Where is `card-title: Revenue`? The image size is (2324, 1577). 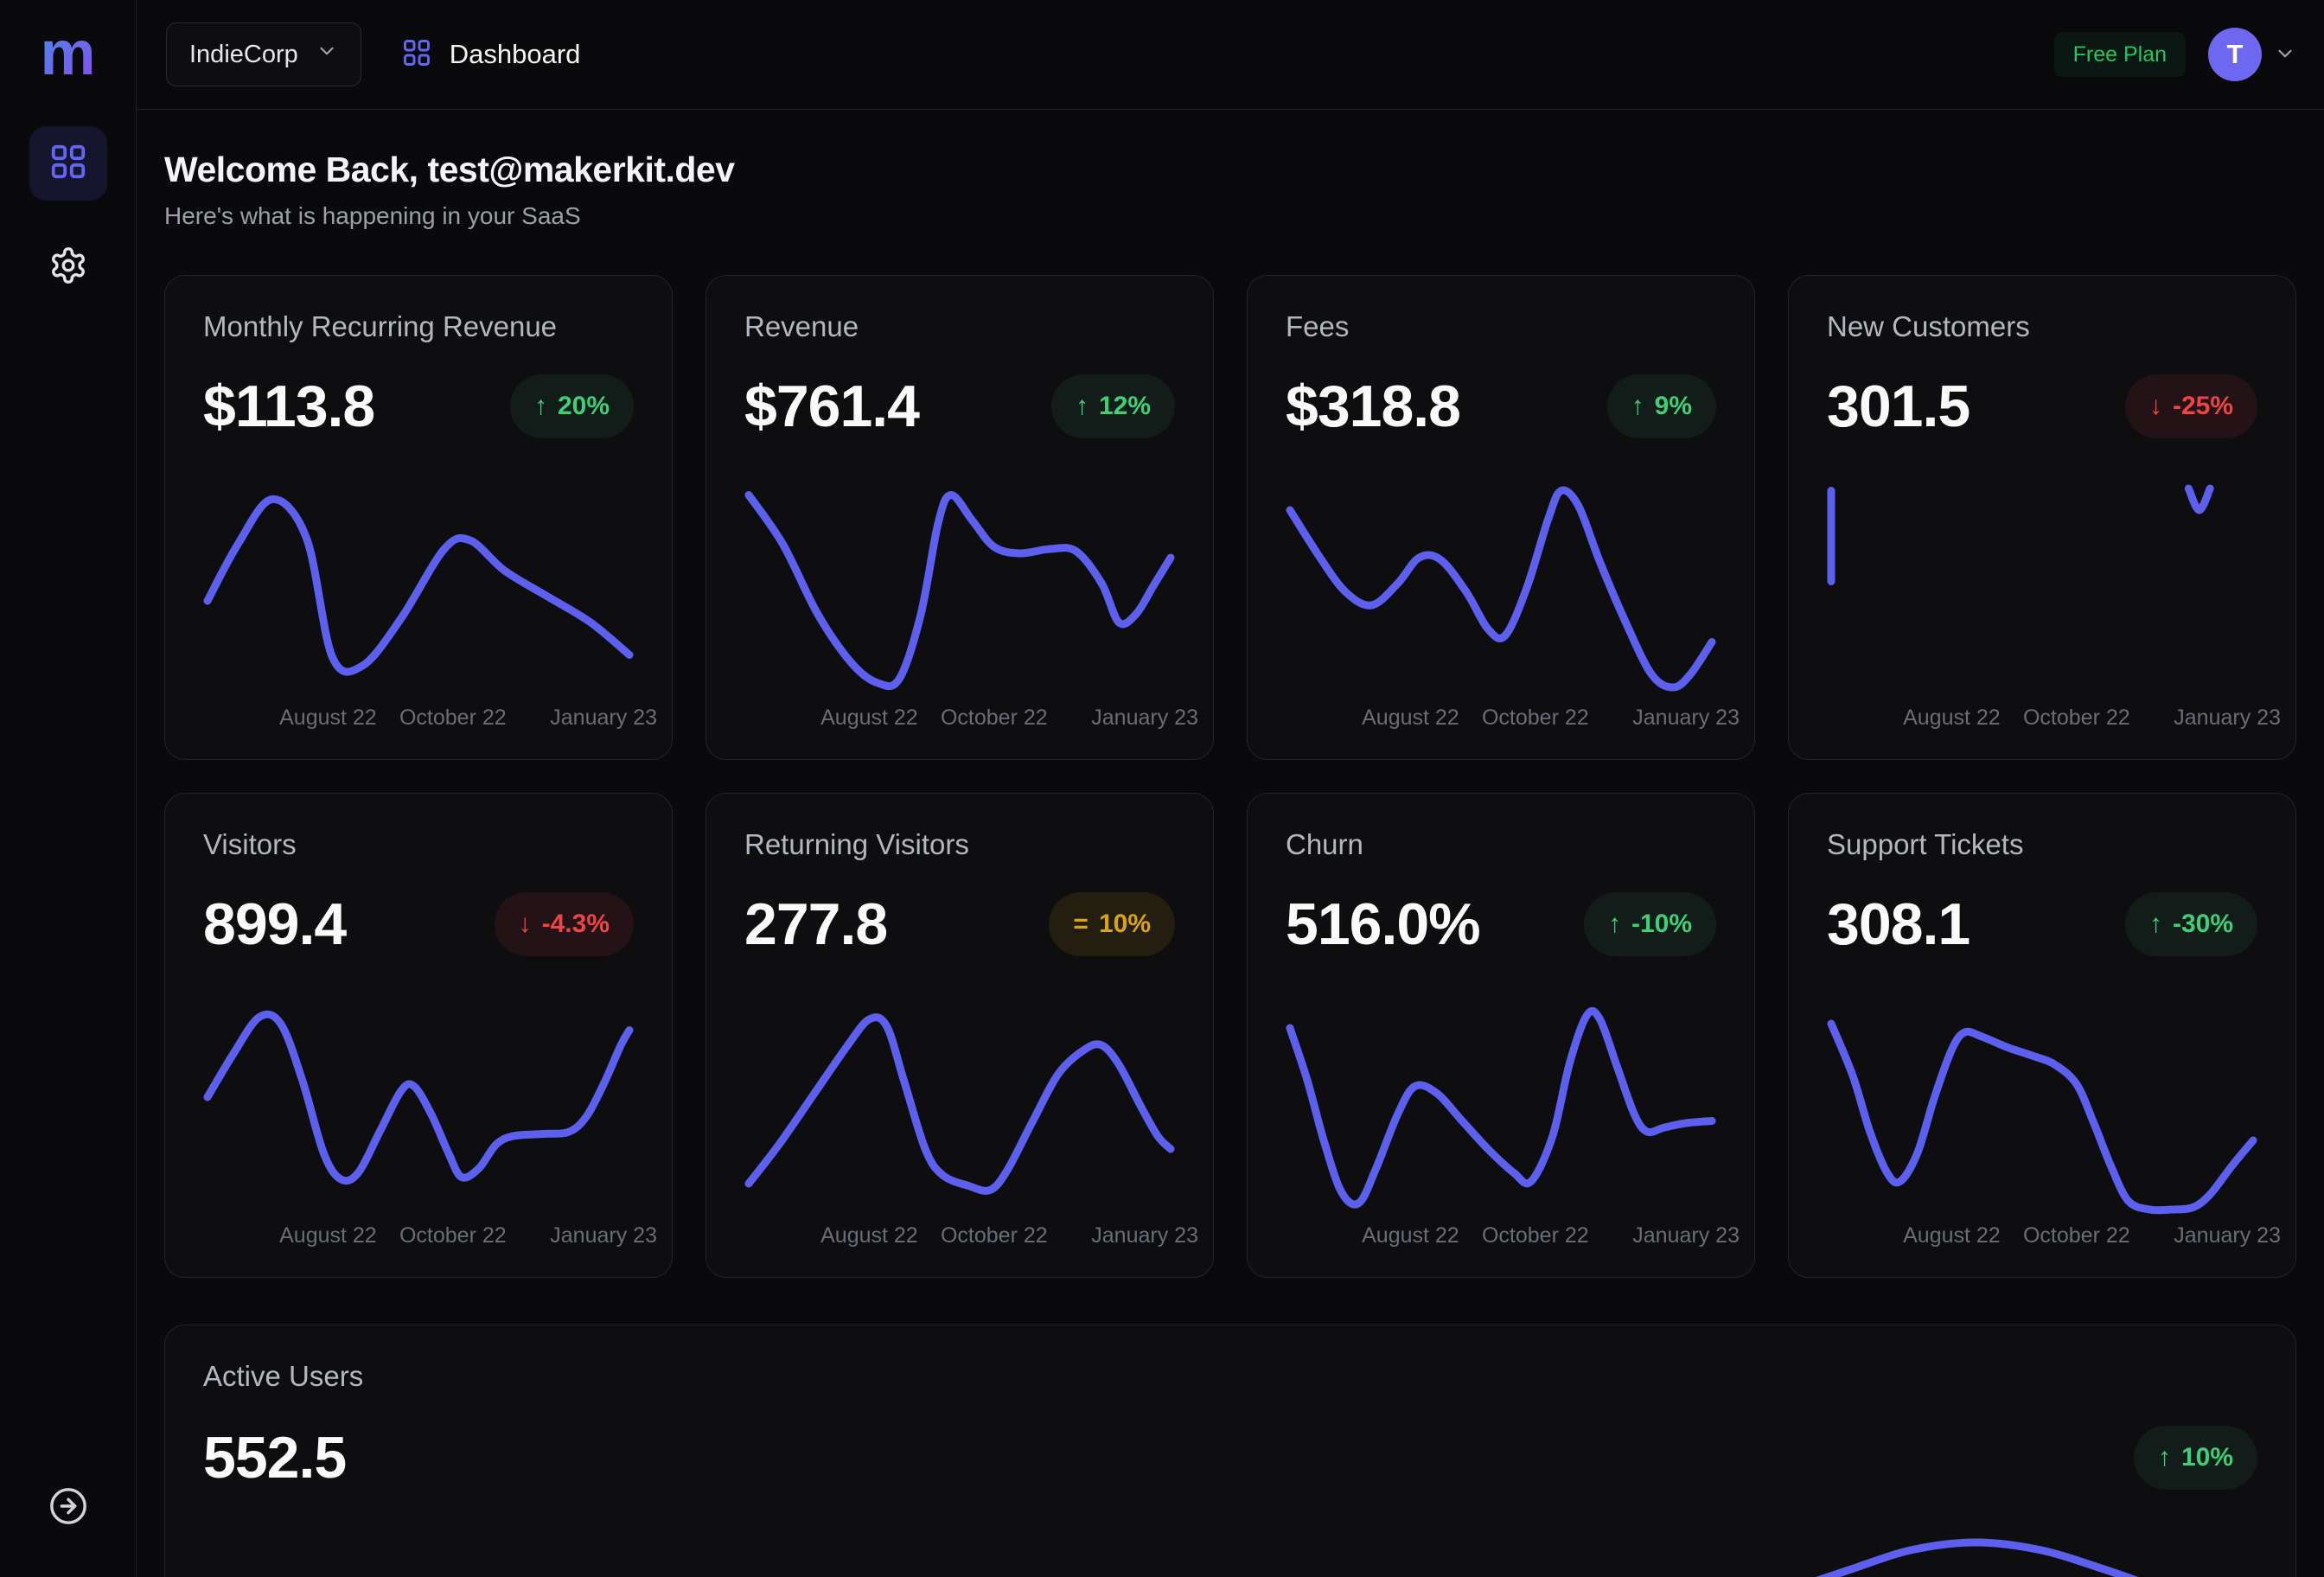 card-title: Revenue is located at coordinates (801, 326).